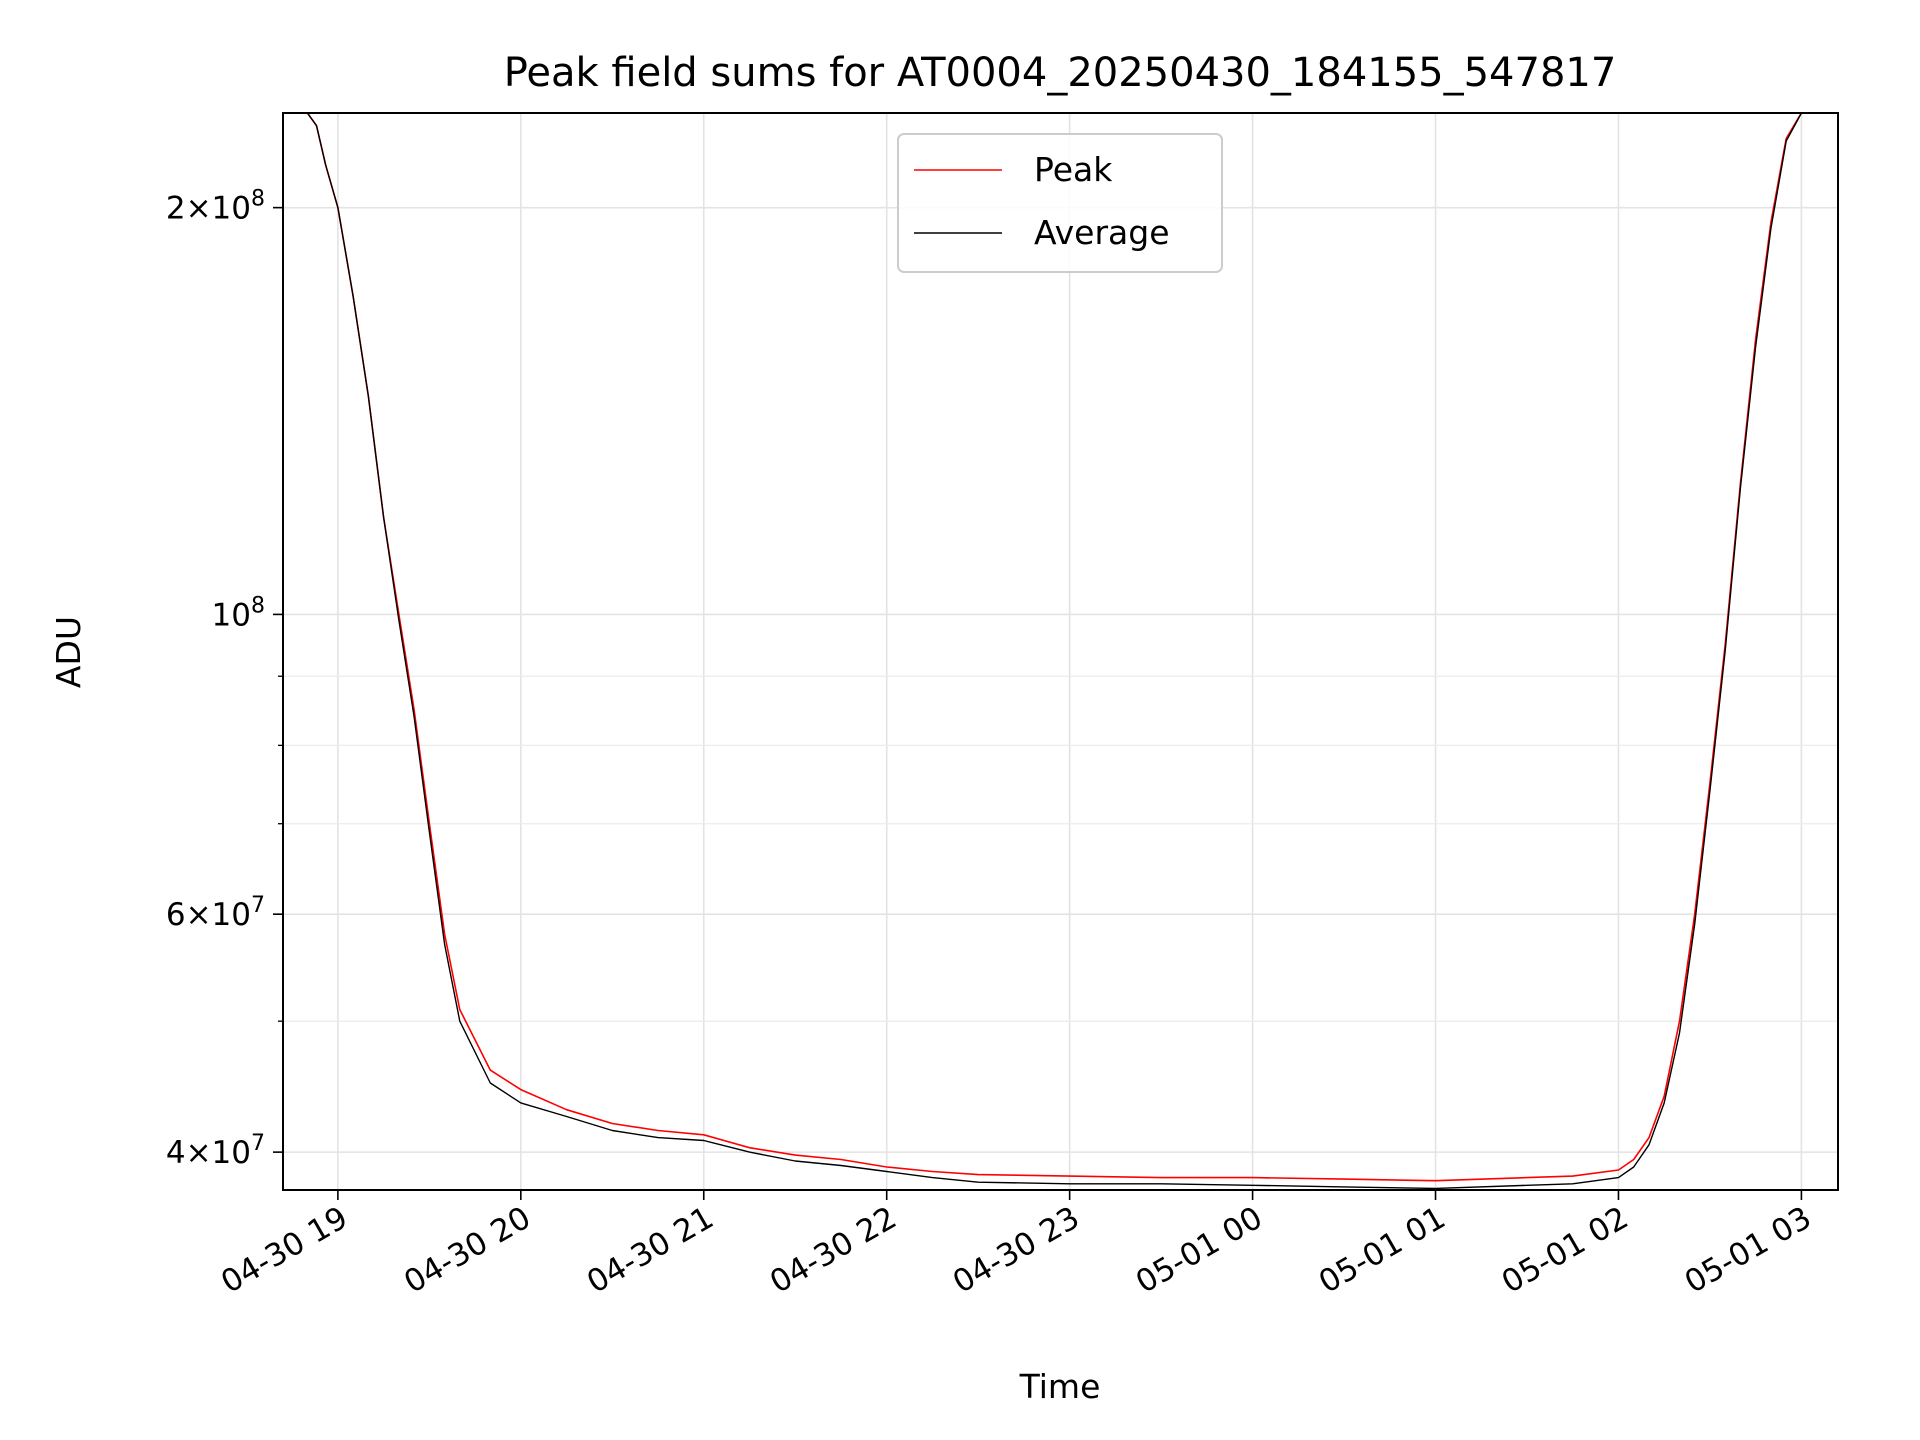 This screenshot has width=1920, height=1440. I want to click on x-tick-label: 04-30 23, so click(1016, 1250).